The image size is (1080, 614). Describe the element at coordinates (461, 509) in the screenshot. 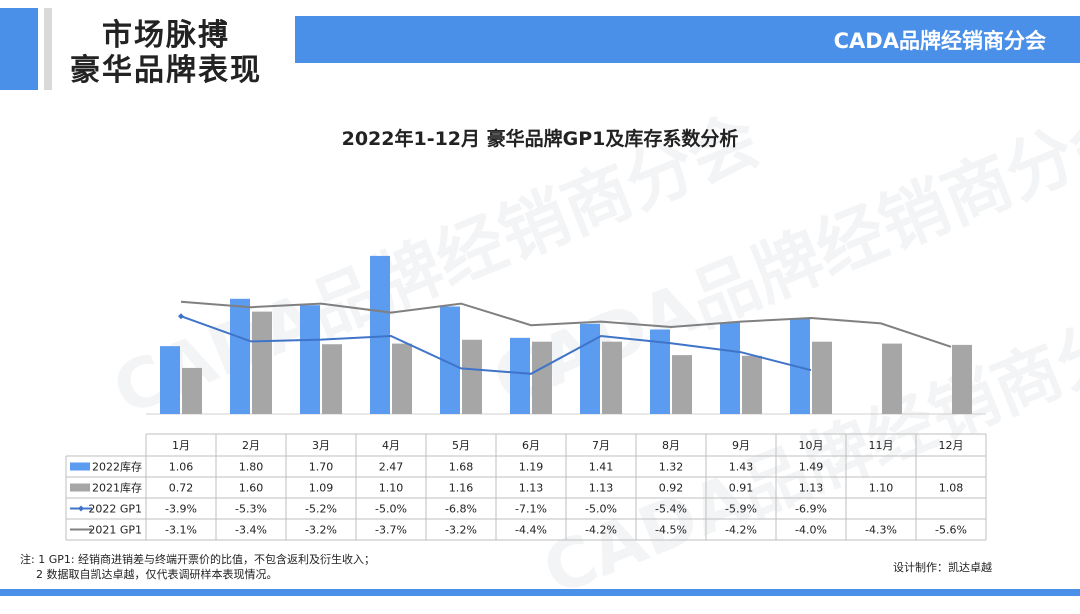

I see `data-label: -6.8%` at that location.